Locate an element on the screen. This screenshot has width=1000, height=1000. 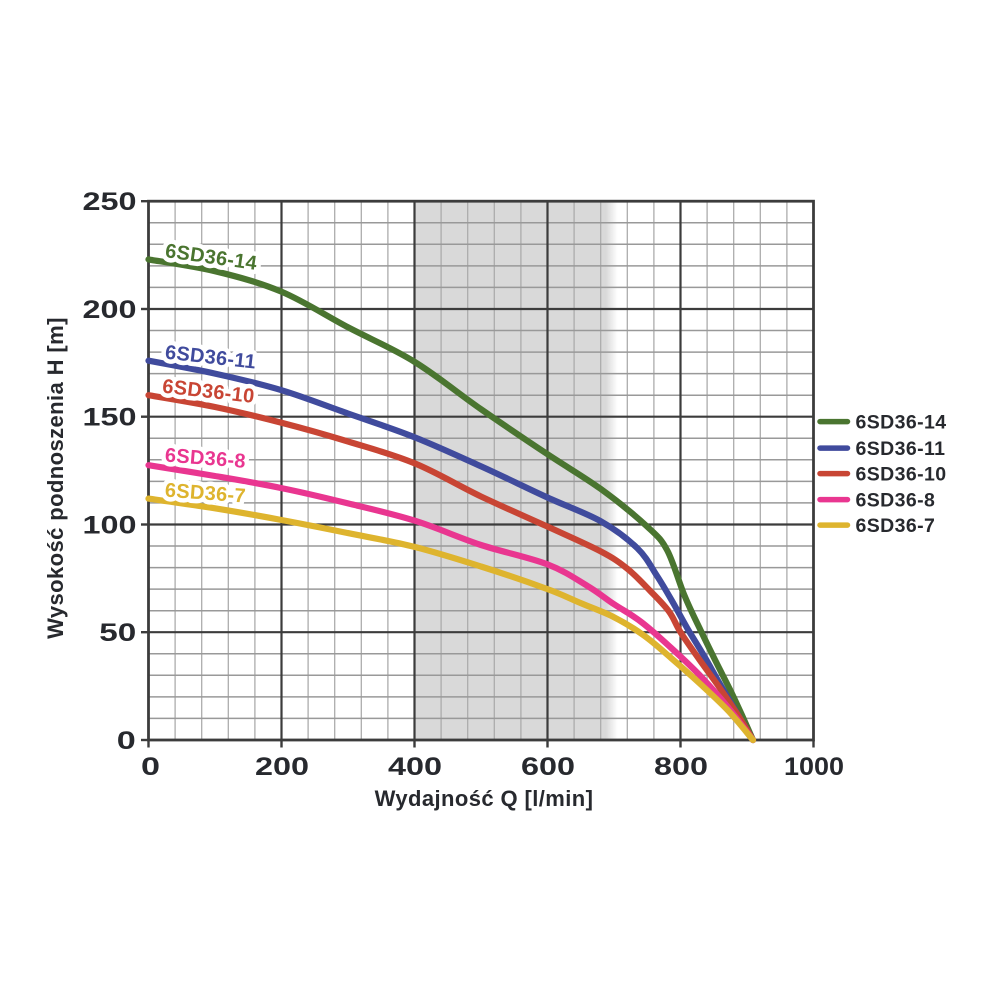
svg-text: 600 is located at coordinates (548, 767).